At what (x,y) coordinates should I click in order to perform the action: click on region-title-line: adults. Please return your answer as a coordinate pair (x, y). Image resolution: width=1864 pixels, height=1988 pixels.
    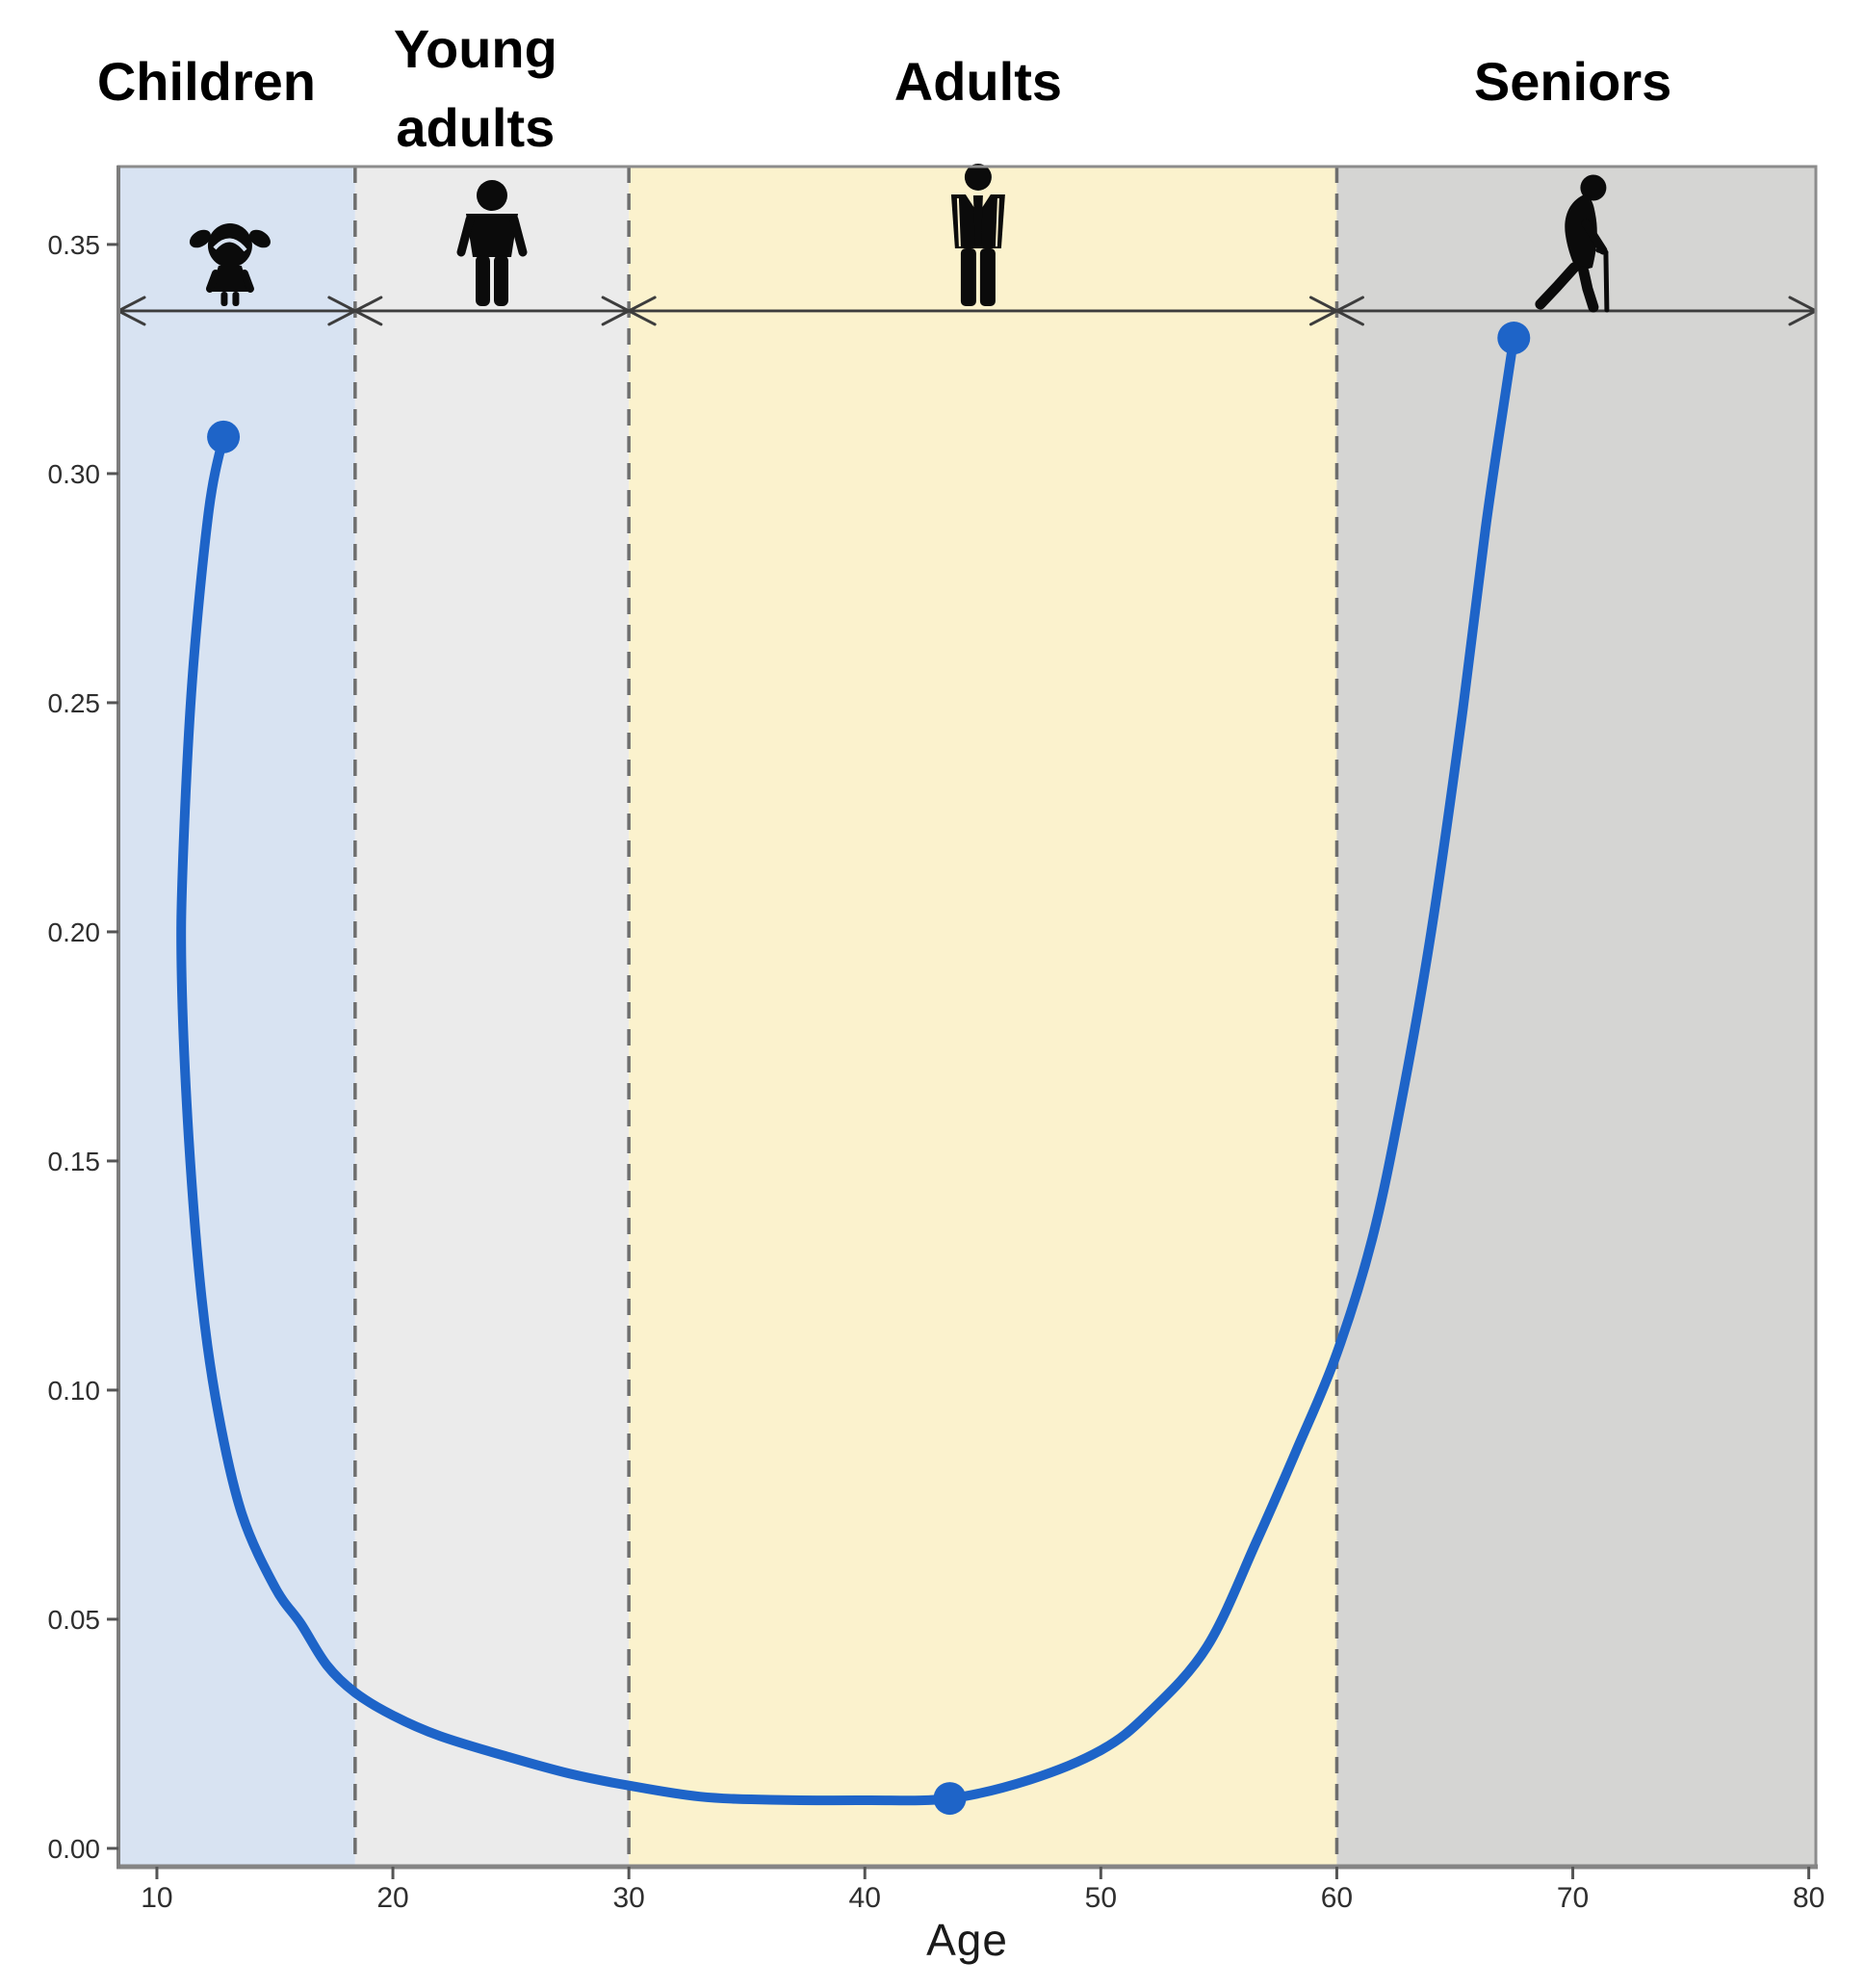
    Looking at the image, I should click on (475, 127).